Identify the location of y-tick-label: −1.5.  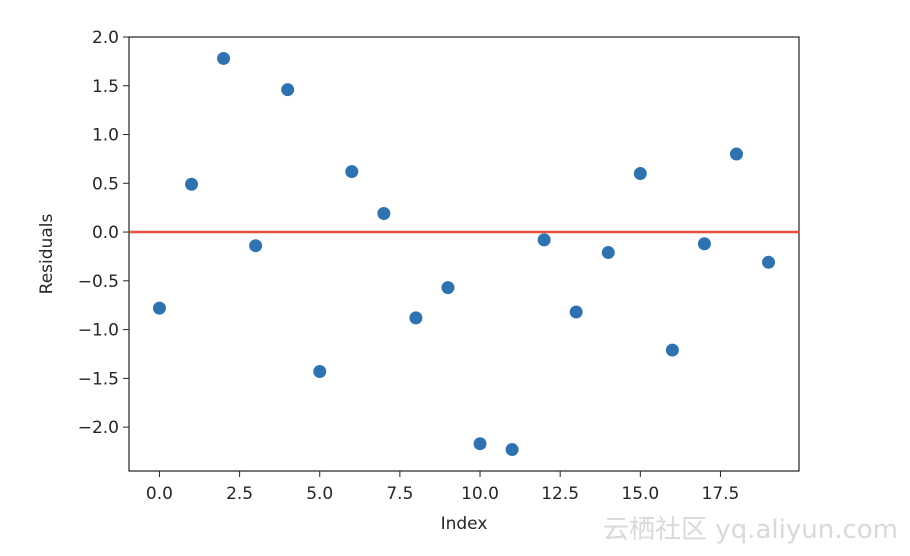
(98, 379).